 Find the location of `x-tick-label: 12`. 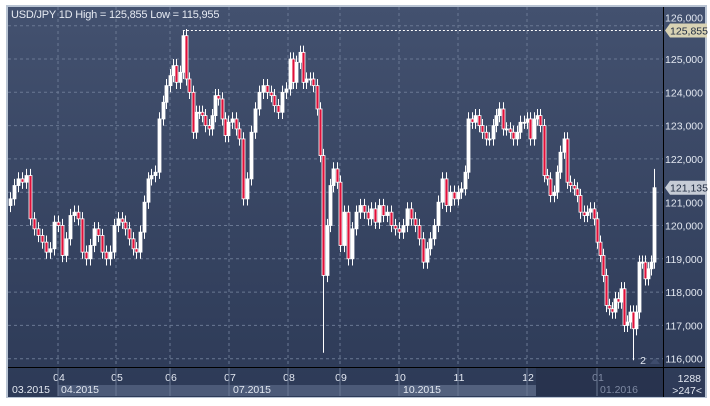

x-tick-label: 12 is located at coordinates (528, 378).